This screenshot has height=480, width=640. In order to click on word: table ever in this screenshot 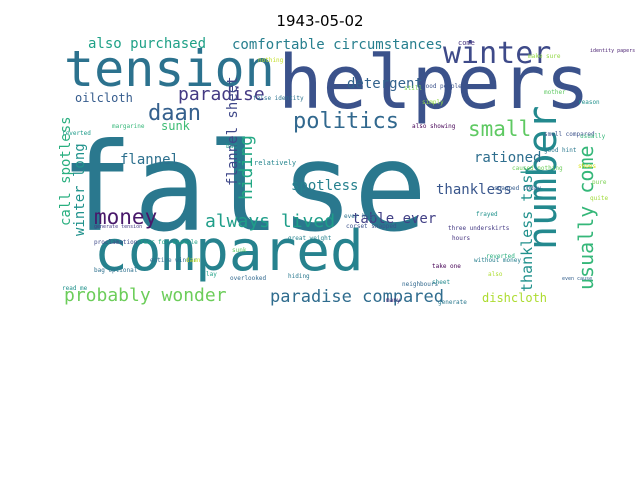, I will do `click(394, 219)`.